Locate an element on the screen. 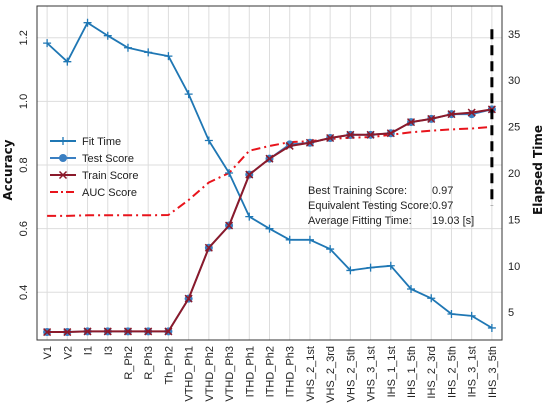 The image size is (550, 414). annotation-line: Average Fitting Time: 19.03 [s] is located at coordinates (391, 221).